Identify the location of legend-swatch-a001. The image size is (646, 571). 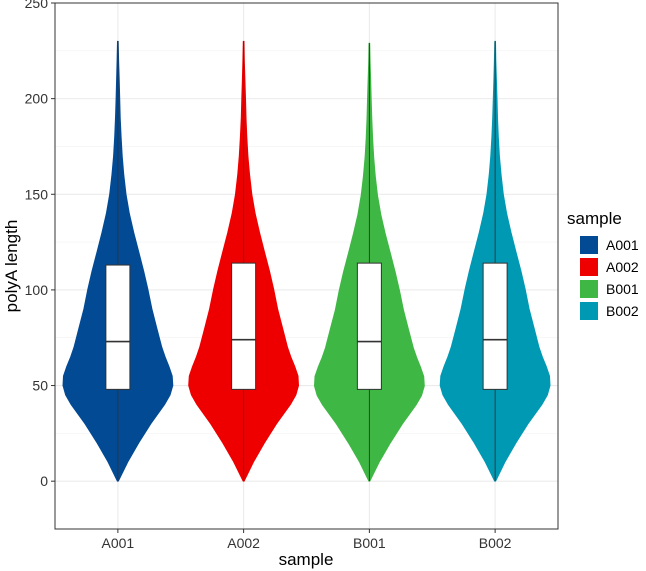
(589, 245).